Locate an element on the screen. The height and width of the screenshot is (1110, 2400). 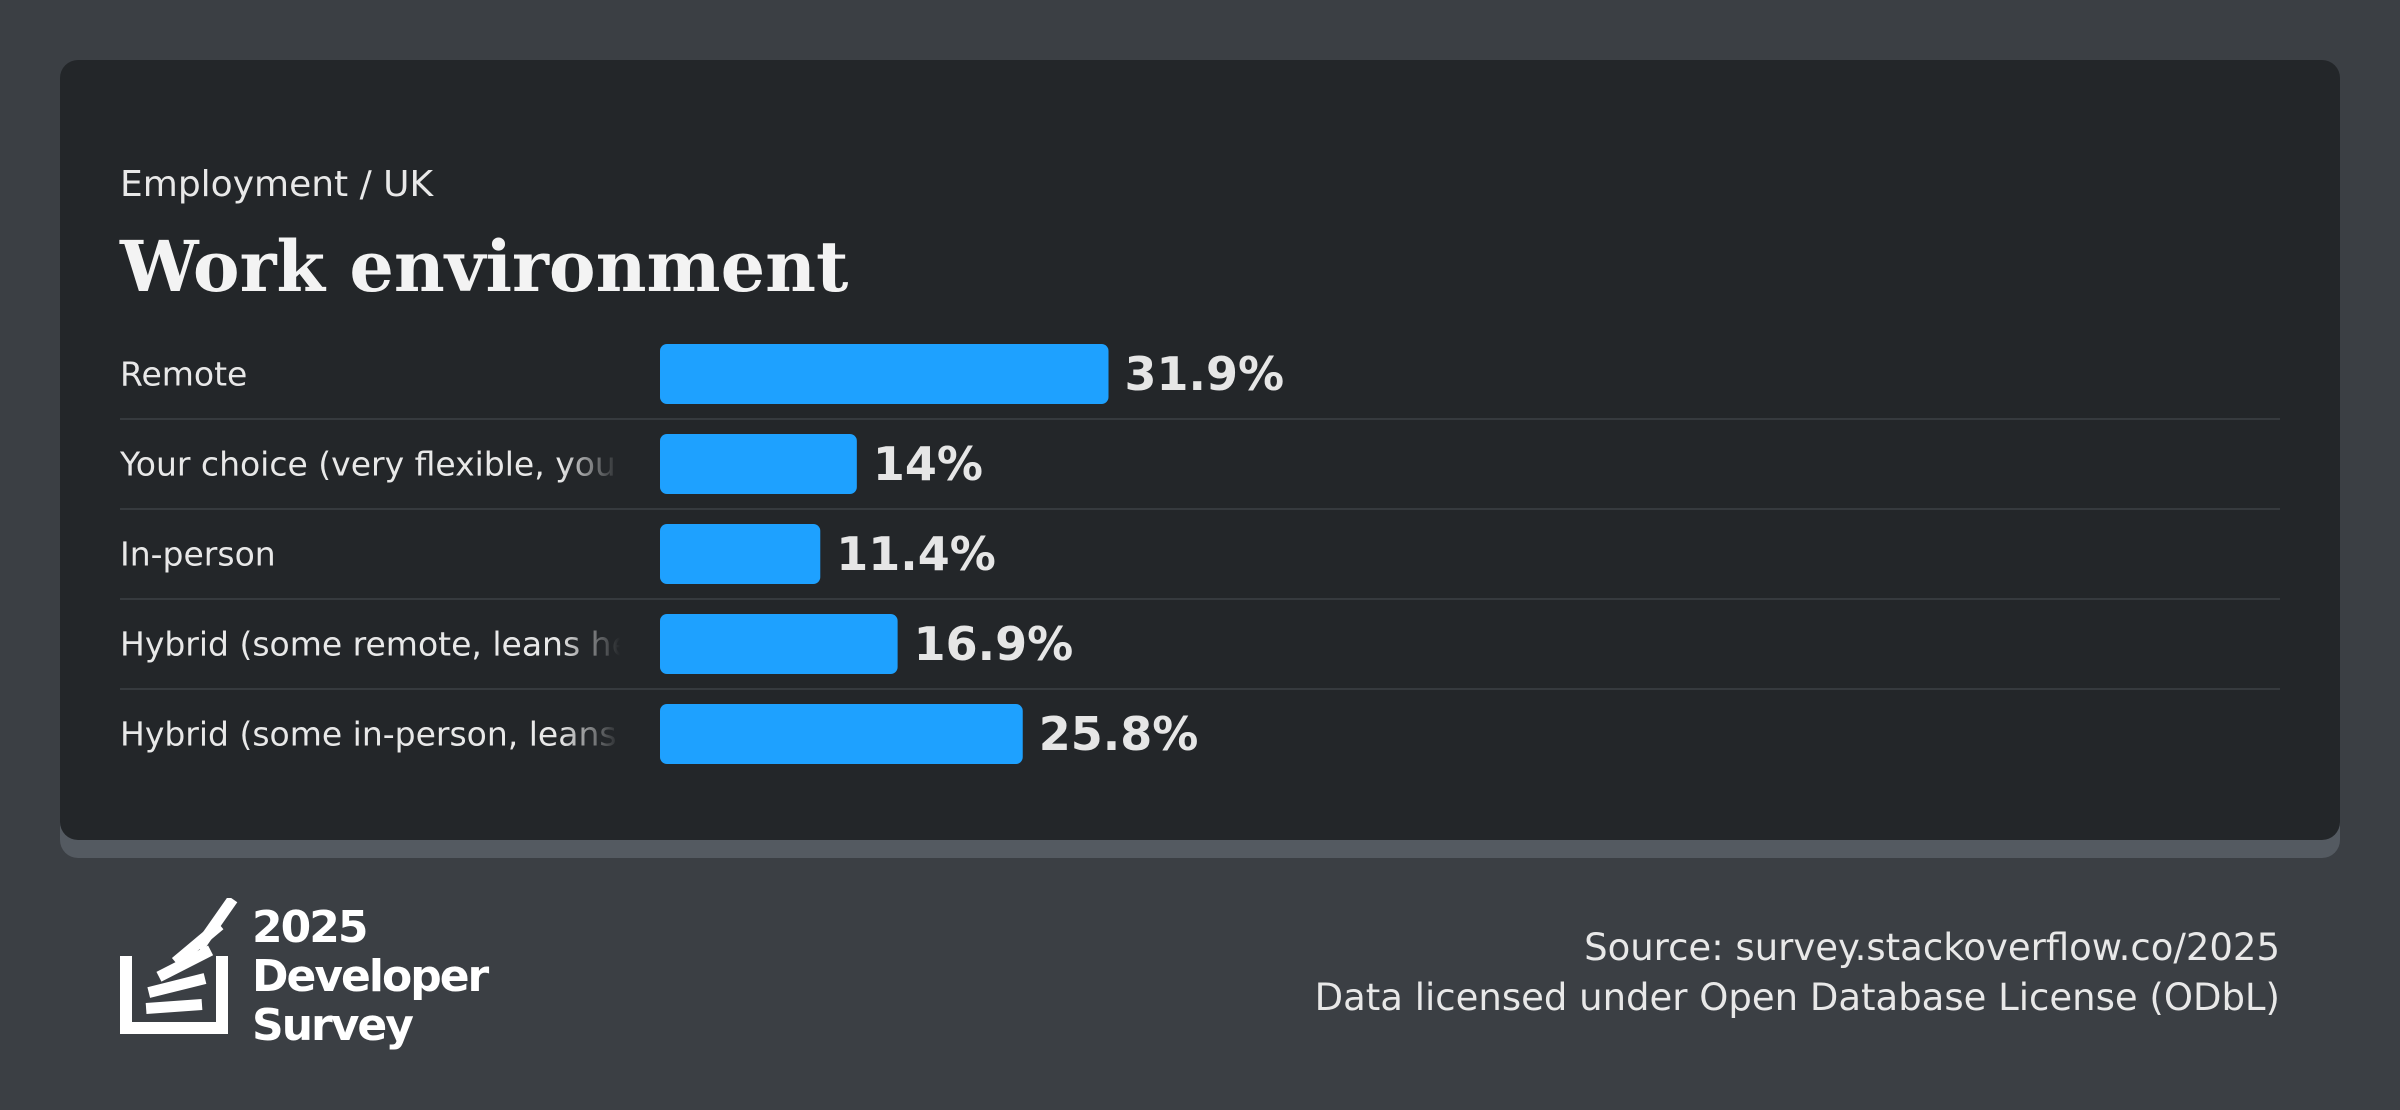
category-label: Hybrid (some in-person, leans is located at coordinates (368, 734).